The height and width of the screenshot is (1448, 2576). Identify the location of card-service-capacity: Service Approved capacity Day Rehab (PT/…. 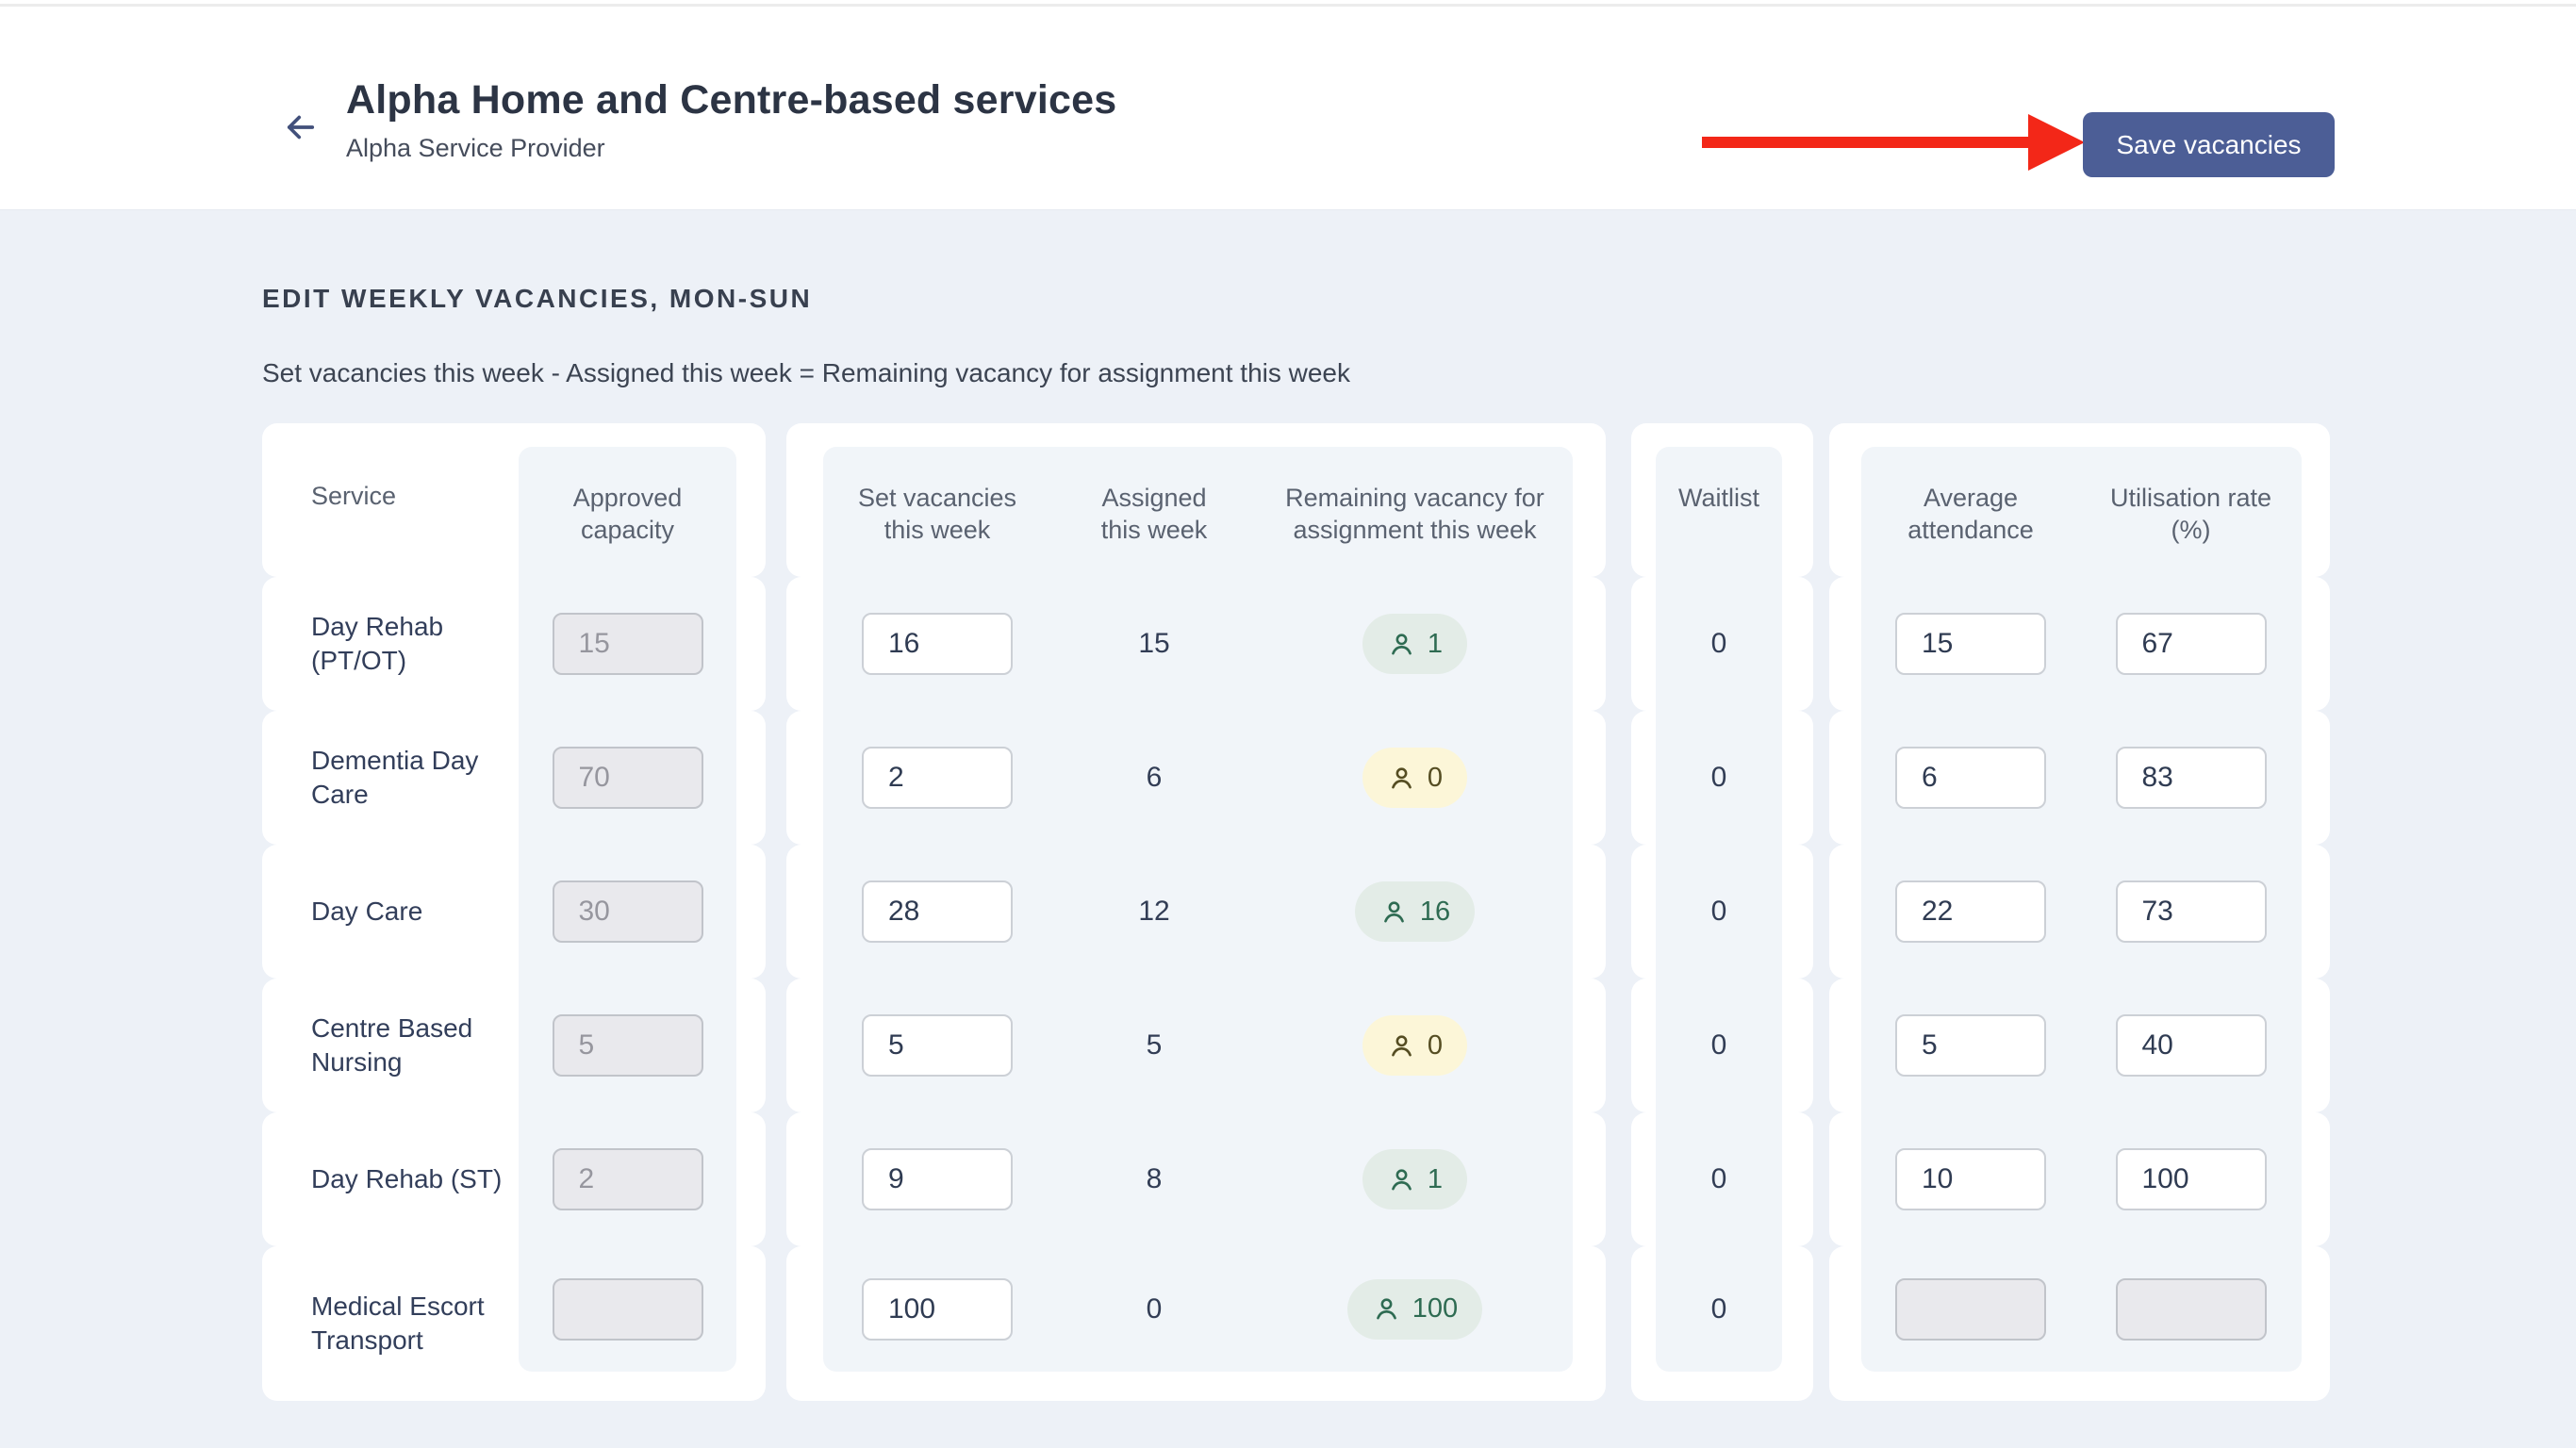
(514, 912).